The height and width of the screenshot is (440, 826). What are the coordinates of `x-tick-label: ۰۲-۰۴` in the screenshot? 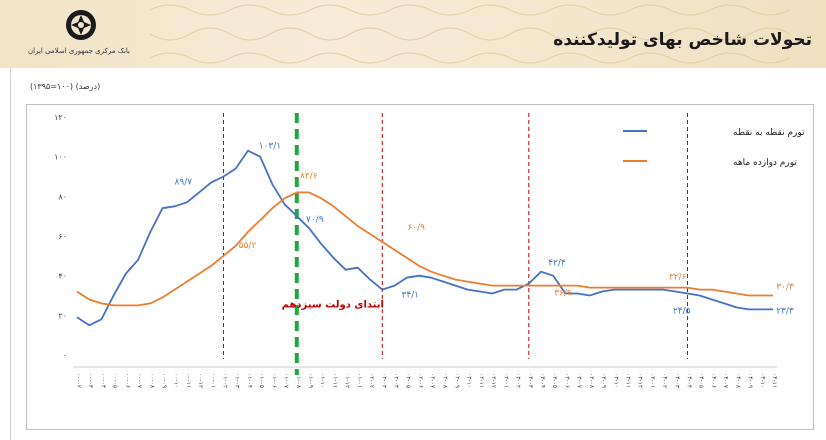 It's located at (395, 380).